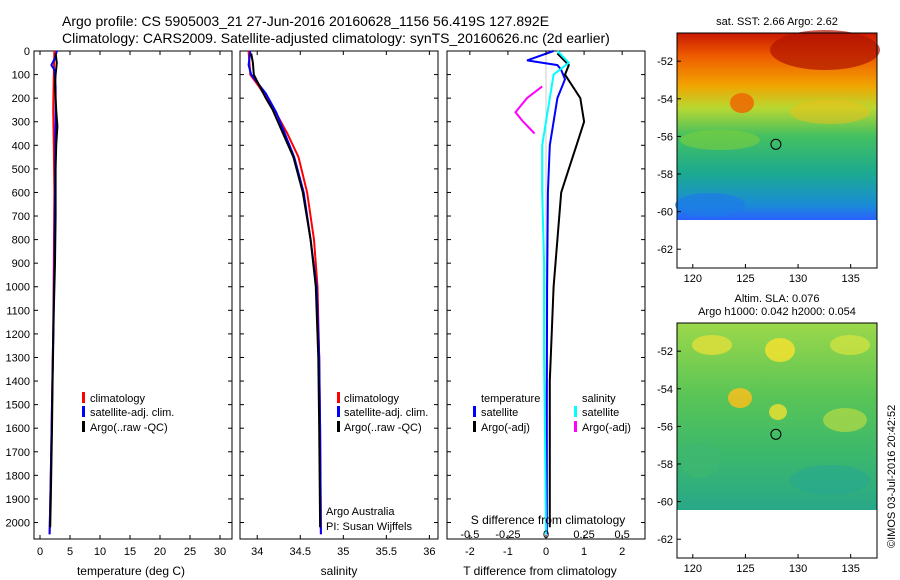 This screenshot has height=580, width=900. I want to click on legend-label-t-satellite: satellite, so click(499, 413).